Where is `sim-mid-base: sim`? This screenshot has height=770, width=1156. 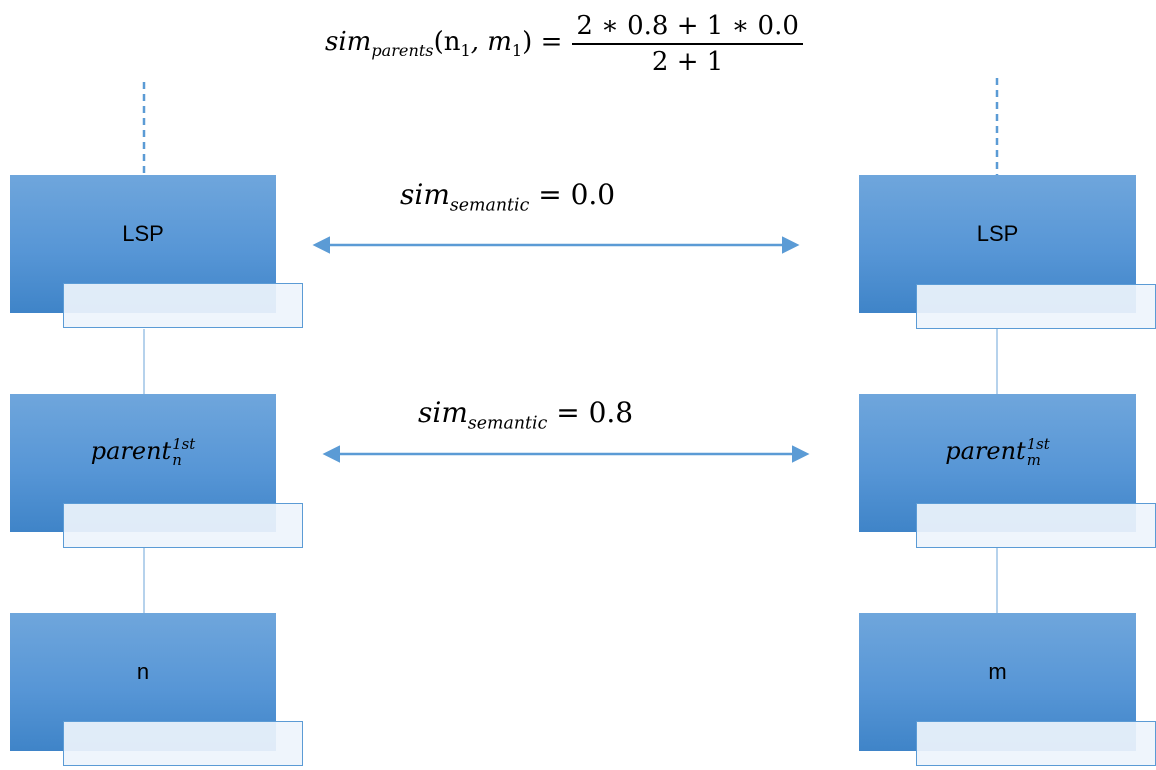
sim-mid-base: sim is located at coordinates (443, 412).